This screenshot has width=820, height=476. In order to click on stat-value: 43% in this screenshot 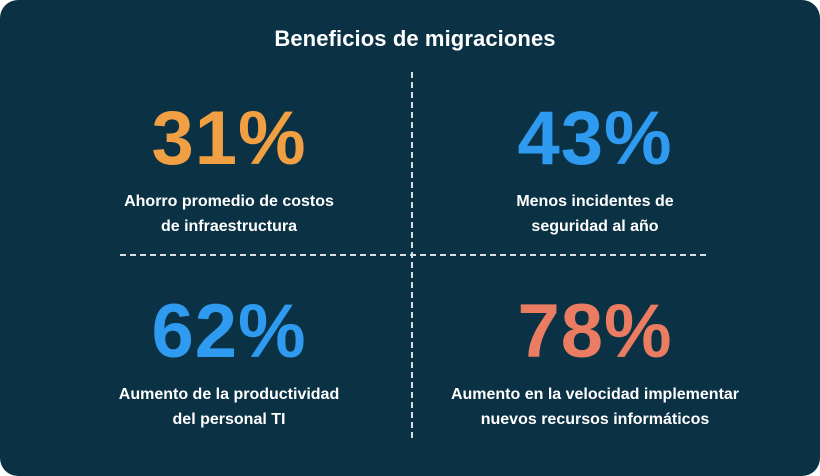, I will do `click(595, 138)`.